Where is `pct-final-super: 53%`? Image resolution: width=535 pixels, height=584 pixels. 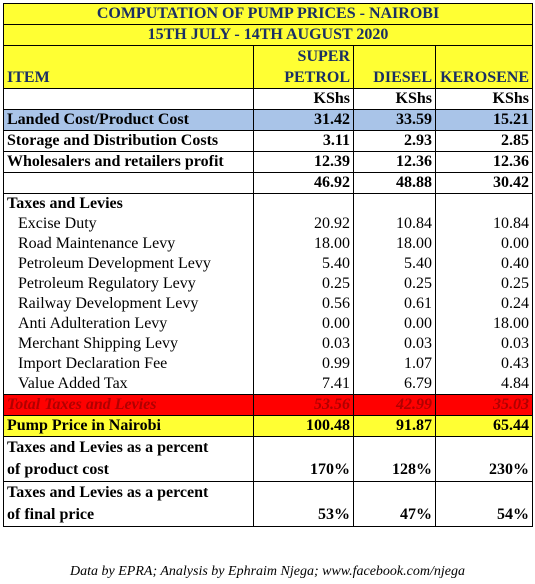
pct-final-super: 53% is located at coordinates (303, 504).